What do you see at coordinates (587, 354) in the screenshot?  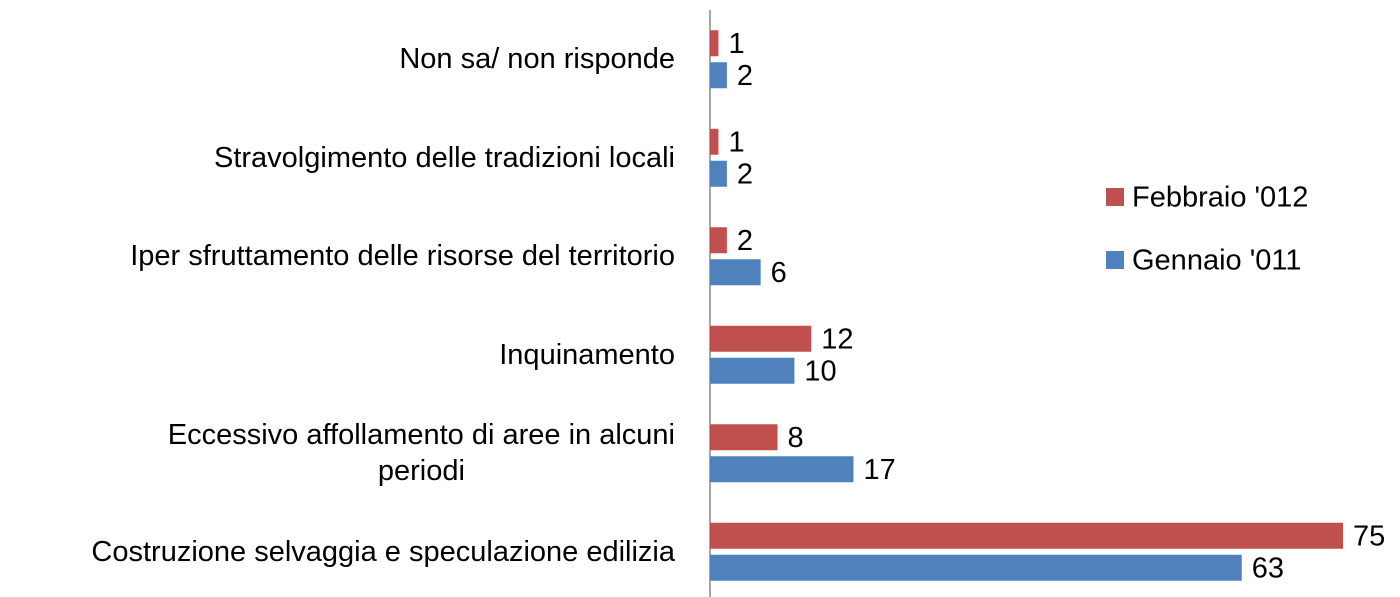 I see `category-label: Inquinamento` at bounding box center [587, 354].